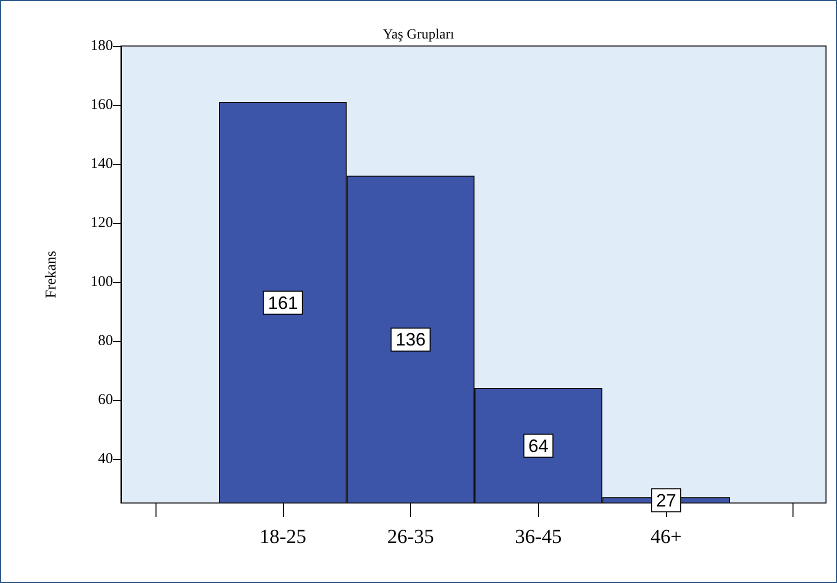 The image size is (837, 583). What do you see at coordinates (105, 458) in the screenshot?
I see `y-tick-label: 40` at bounding box center [105, 458].